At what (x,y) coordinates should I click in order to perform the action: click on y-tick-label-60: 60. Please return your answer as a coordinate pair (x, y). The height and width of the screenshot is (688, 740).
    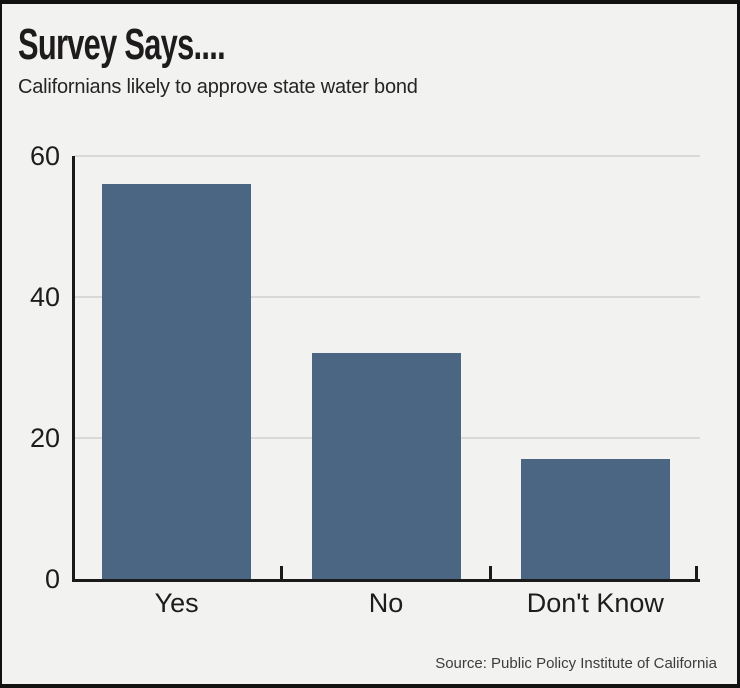
    Looking at the image, I should click on (44, 156).